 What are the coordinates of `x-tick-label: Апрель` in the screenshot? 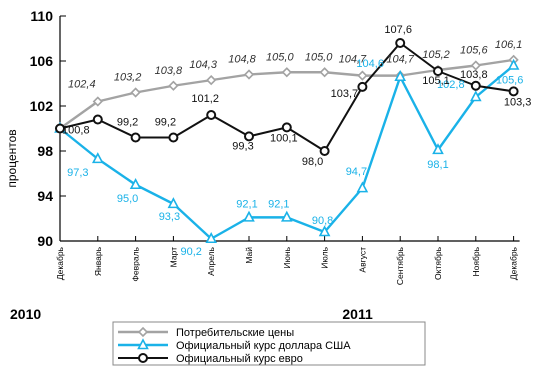 It's located at (211, 260).